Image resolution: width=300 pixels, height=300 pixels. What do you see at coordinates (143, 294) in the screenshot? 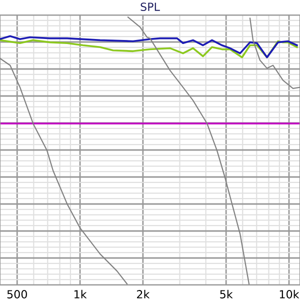
I see `x-tick-label: 2k` at bounding box center [143, 294].